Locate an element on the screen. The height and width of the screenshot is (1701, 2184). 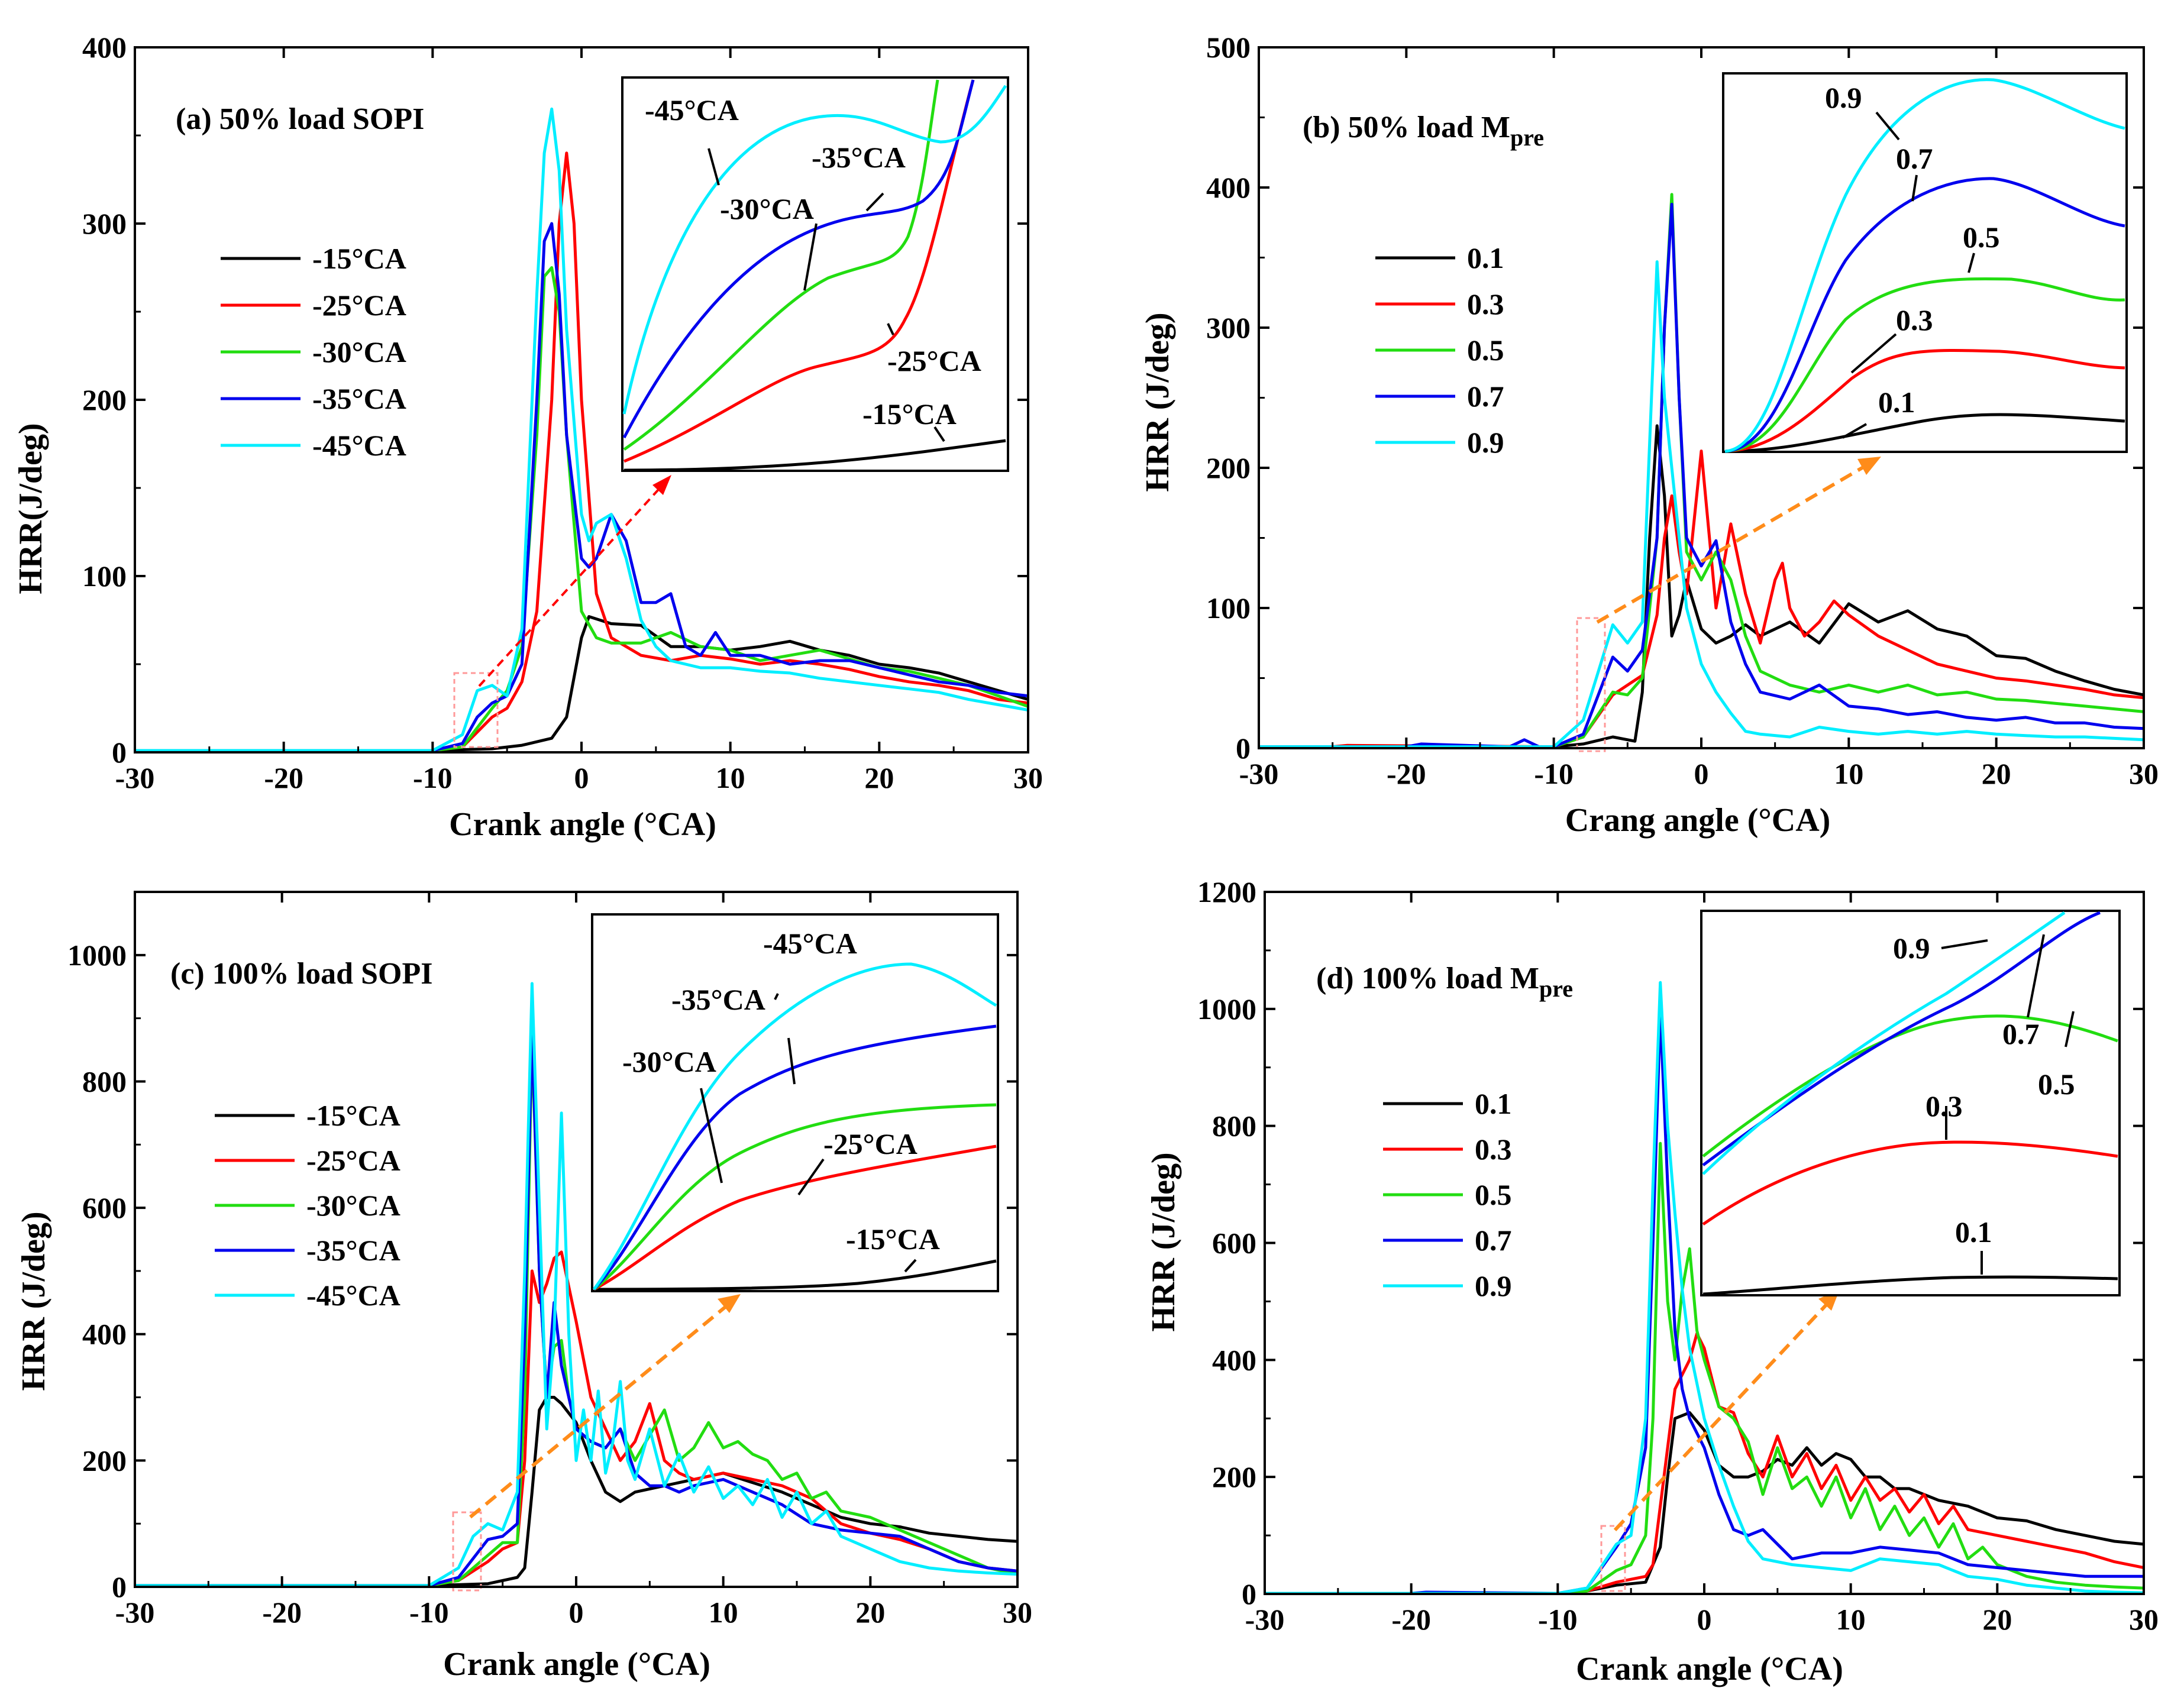
x-tick-label-a-1: -20 is located at coordinates (283, 778).